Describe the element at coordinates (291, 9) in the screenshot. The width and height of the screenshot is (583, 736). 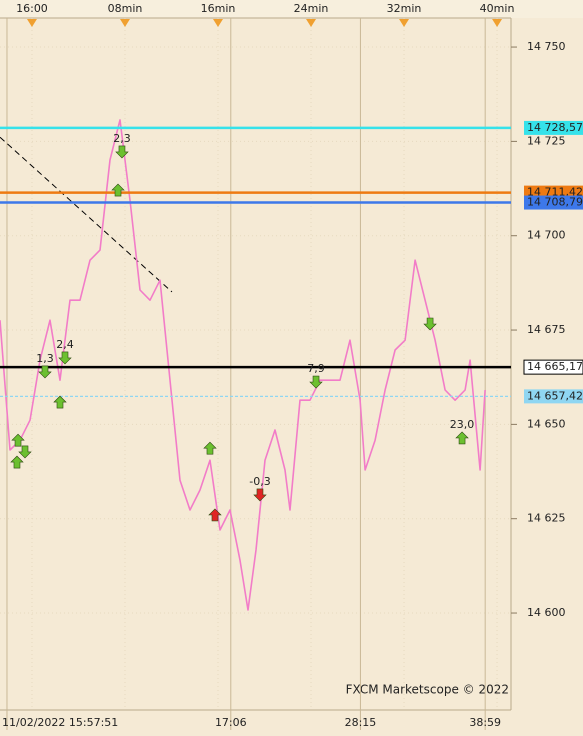
I see `top-axis-band` at that location.